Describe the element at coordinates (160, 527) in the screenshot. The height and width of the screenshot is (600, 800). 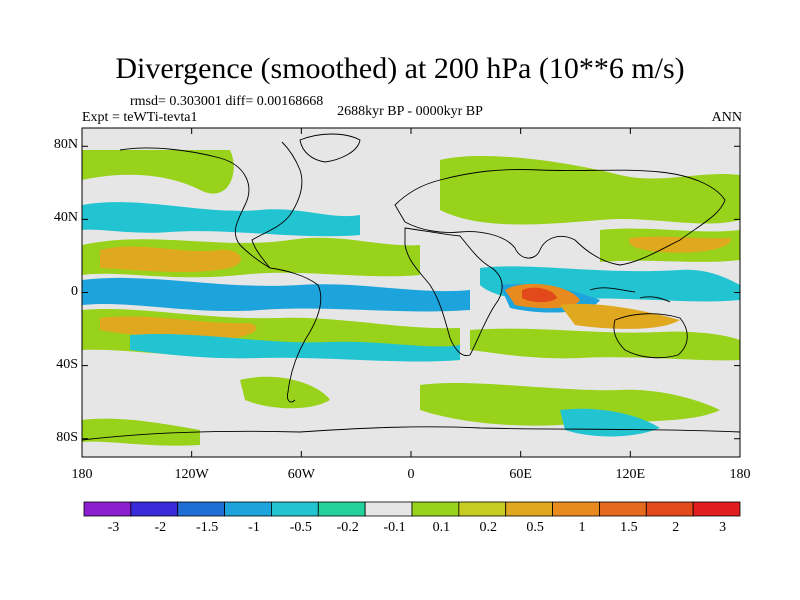
I see `colorbar-label: -2` at that location.